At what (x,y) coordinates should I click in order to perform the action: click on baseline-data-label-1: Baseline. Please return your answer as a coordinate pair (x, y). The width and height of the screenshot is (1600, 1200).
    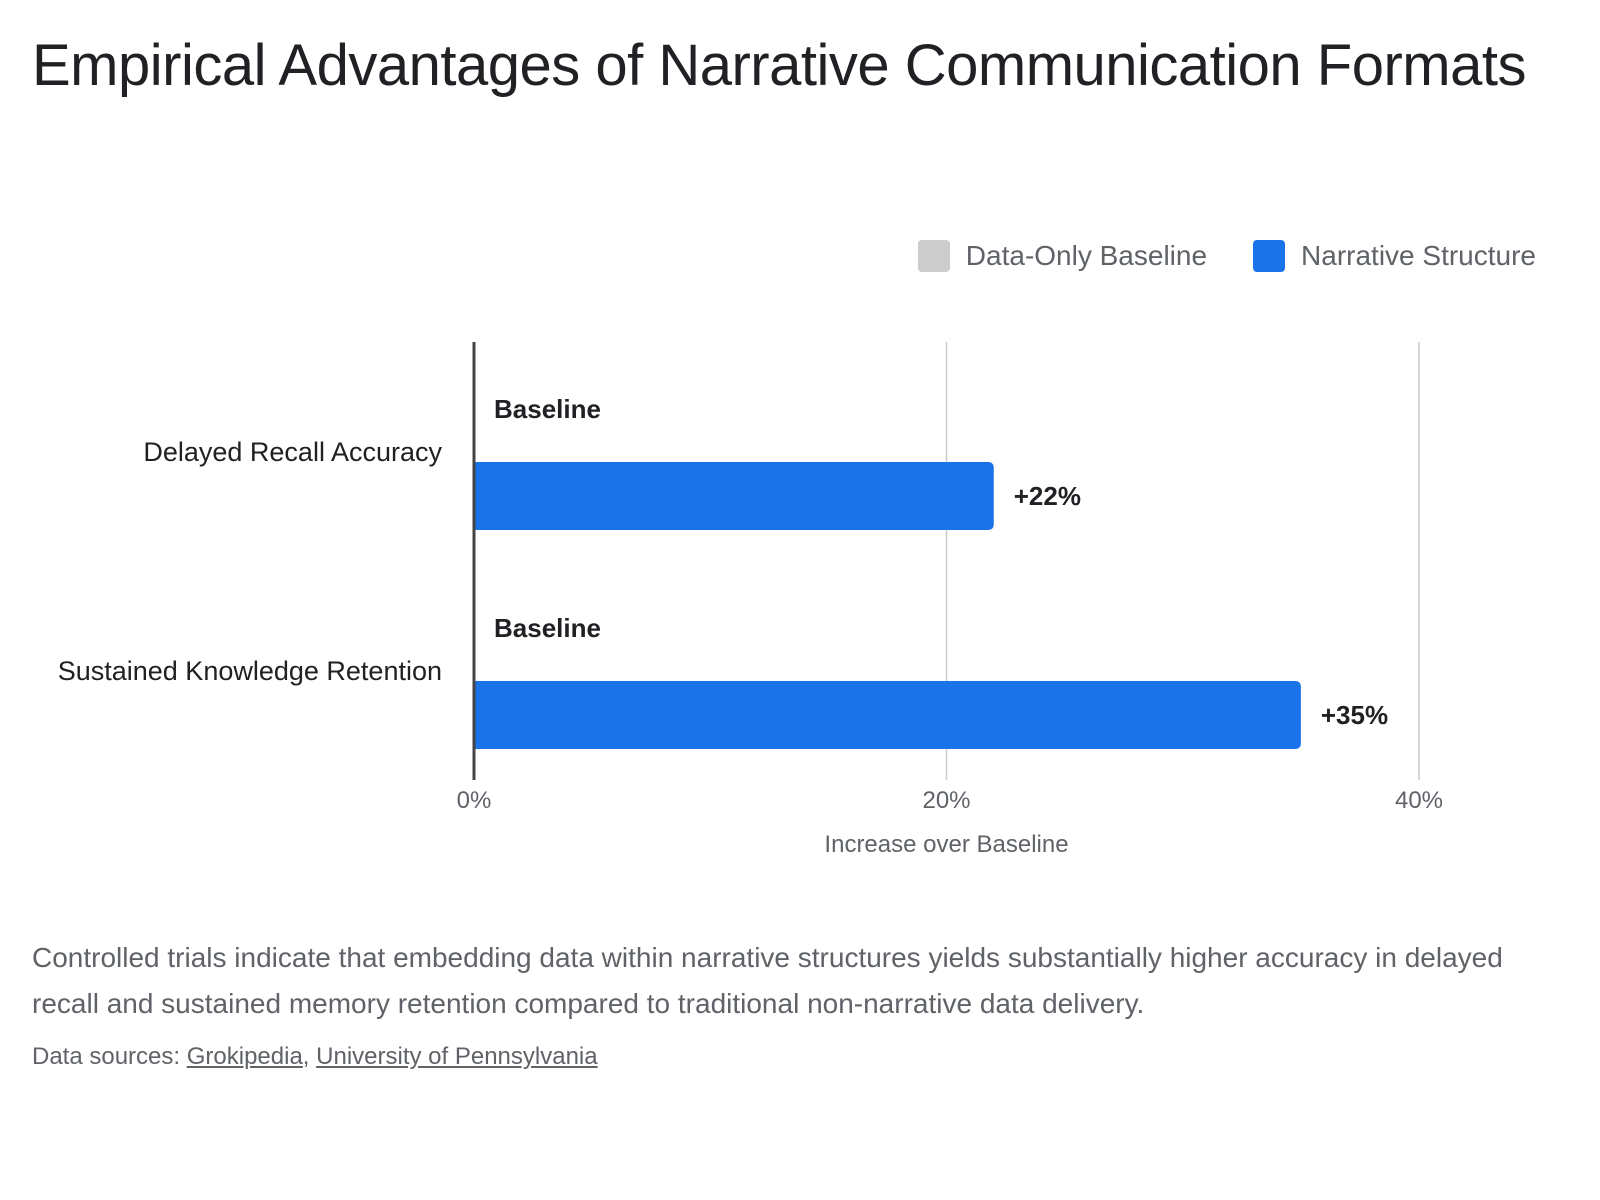
    Looking at the image, I should click on (547, 628).